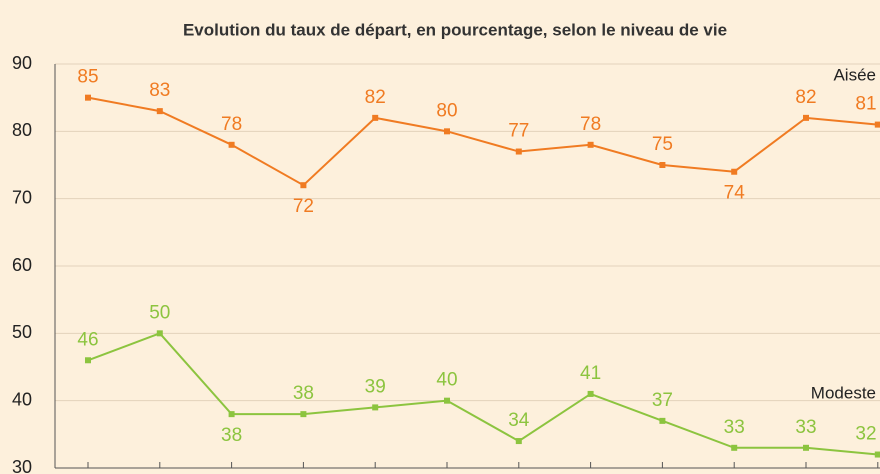 This screenshot has height=474, width=880. Describe the element at coordinates (662, 144) in the screenshot. I see `data-label: 75` at that location.